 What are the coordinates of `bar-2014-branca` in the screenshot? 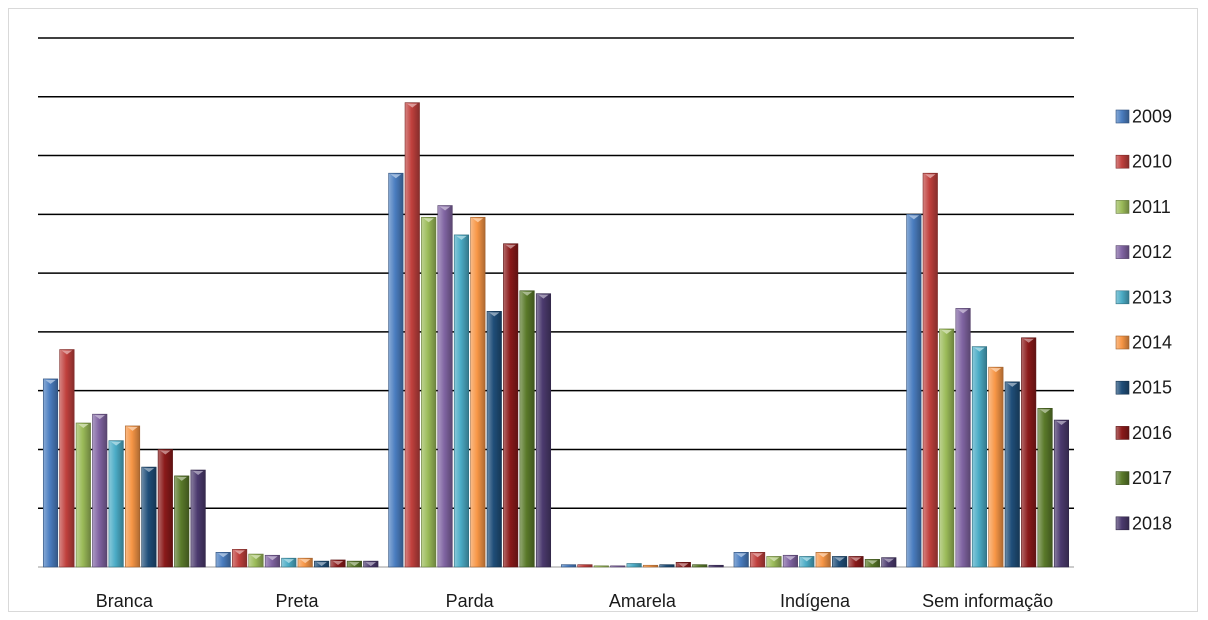 It's located at (132, 496).